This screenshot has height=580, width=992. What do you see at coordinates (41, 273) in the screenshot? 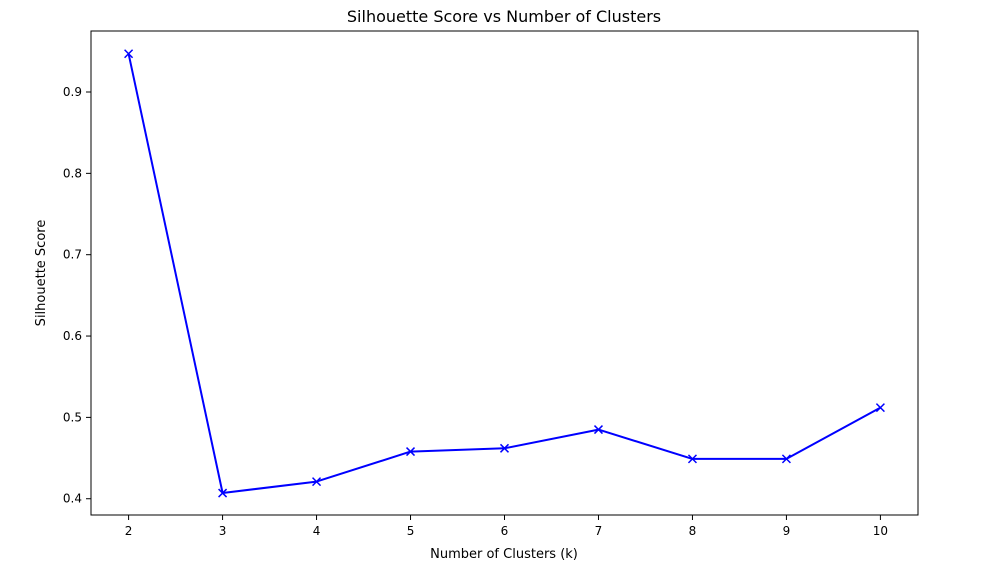
I see `y-axis-label: Silhouette Score` at bounding box center [41, 273].